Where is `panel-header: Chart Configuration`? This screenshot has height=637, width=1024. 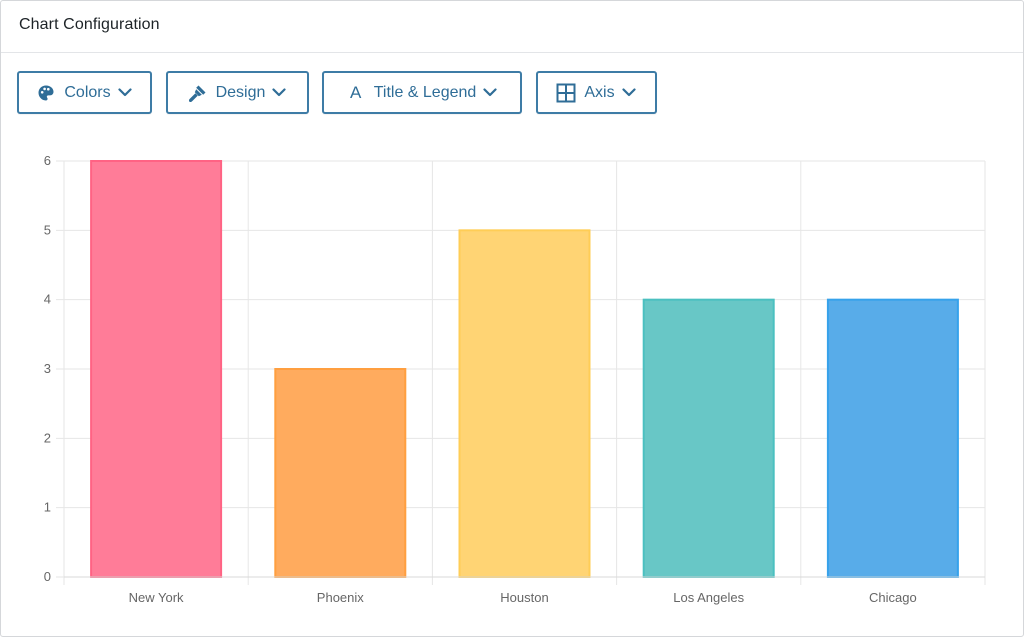 panel-header: Chart Configuration is located at coordinates (512, 27).